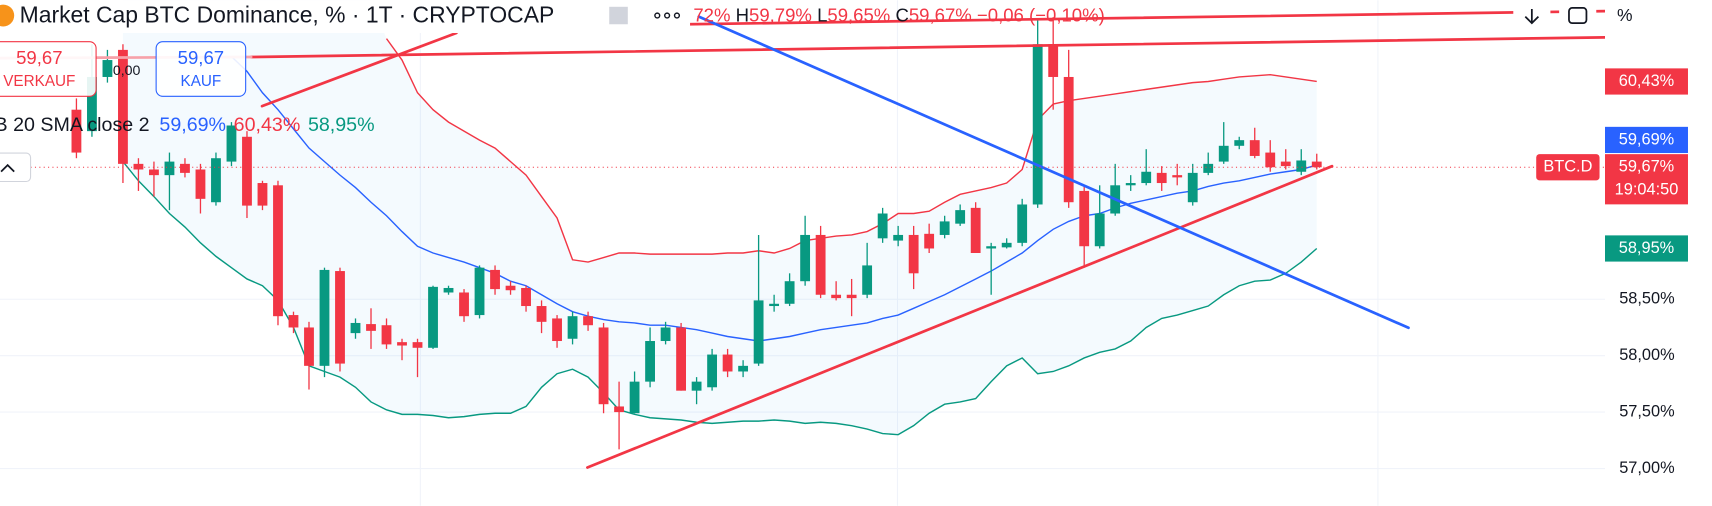 The image size is (1712, 506). What do you see at coordinates (39, 81) in the screenshot?
I see `sell-label: VERKAUF` at bounding box center [39, 81].